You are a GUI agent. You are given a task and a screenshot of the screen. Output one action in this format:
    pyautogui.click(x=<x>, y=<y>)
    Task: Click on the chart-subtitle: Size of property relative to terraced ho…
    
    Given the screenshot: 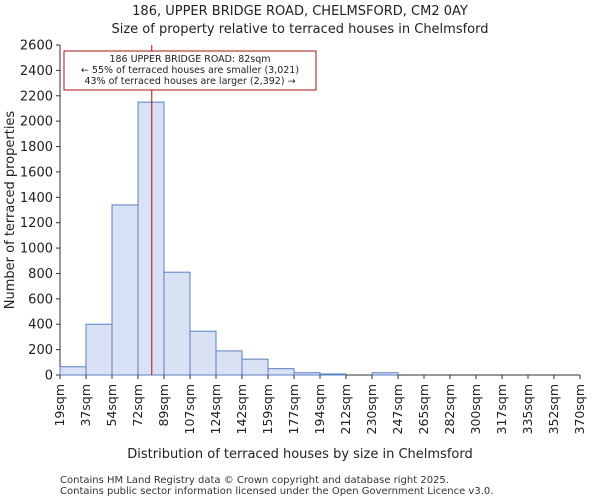 What is the action you would take?
    pyautogui.click(x=299, y=29)
    